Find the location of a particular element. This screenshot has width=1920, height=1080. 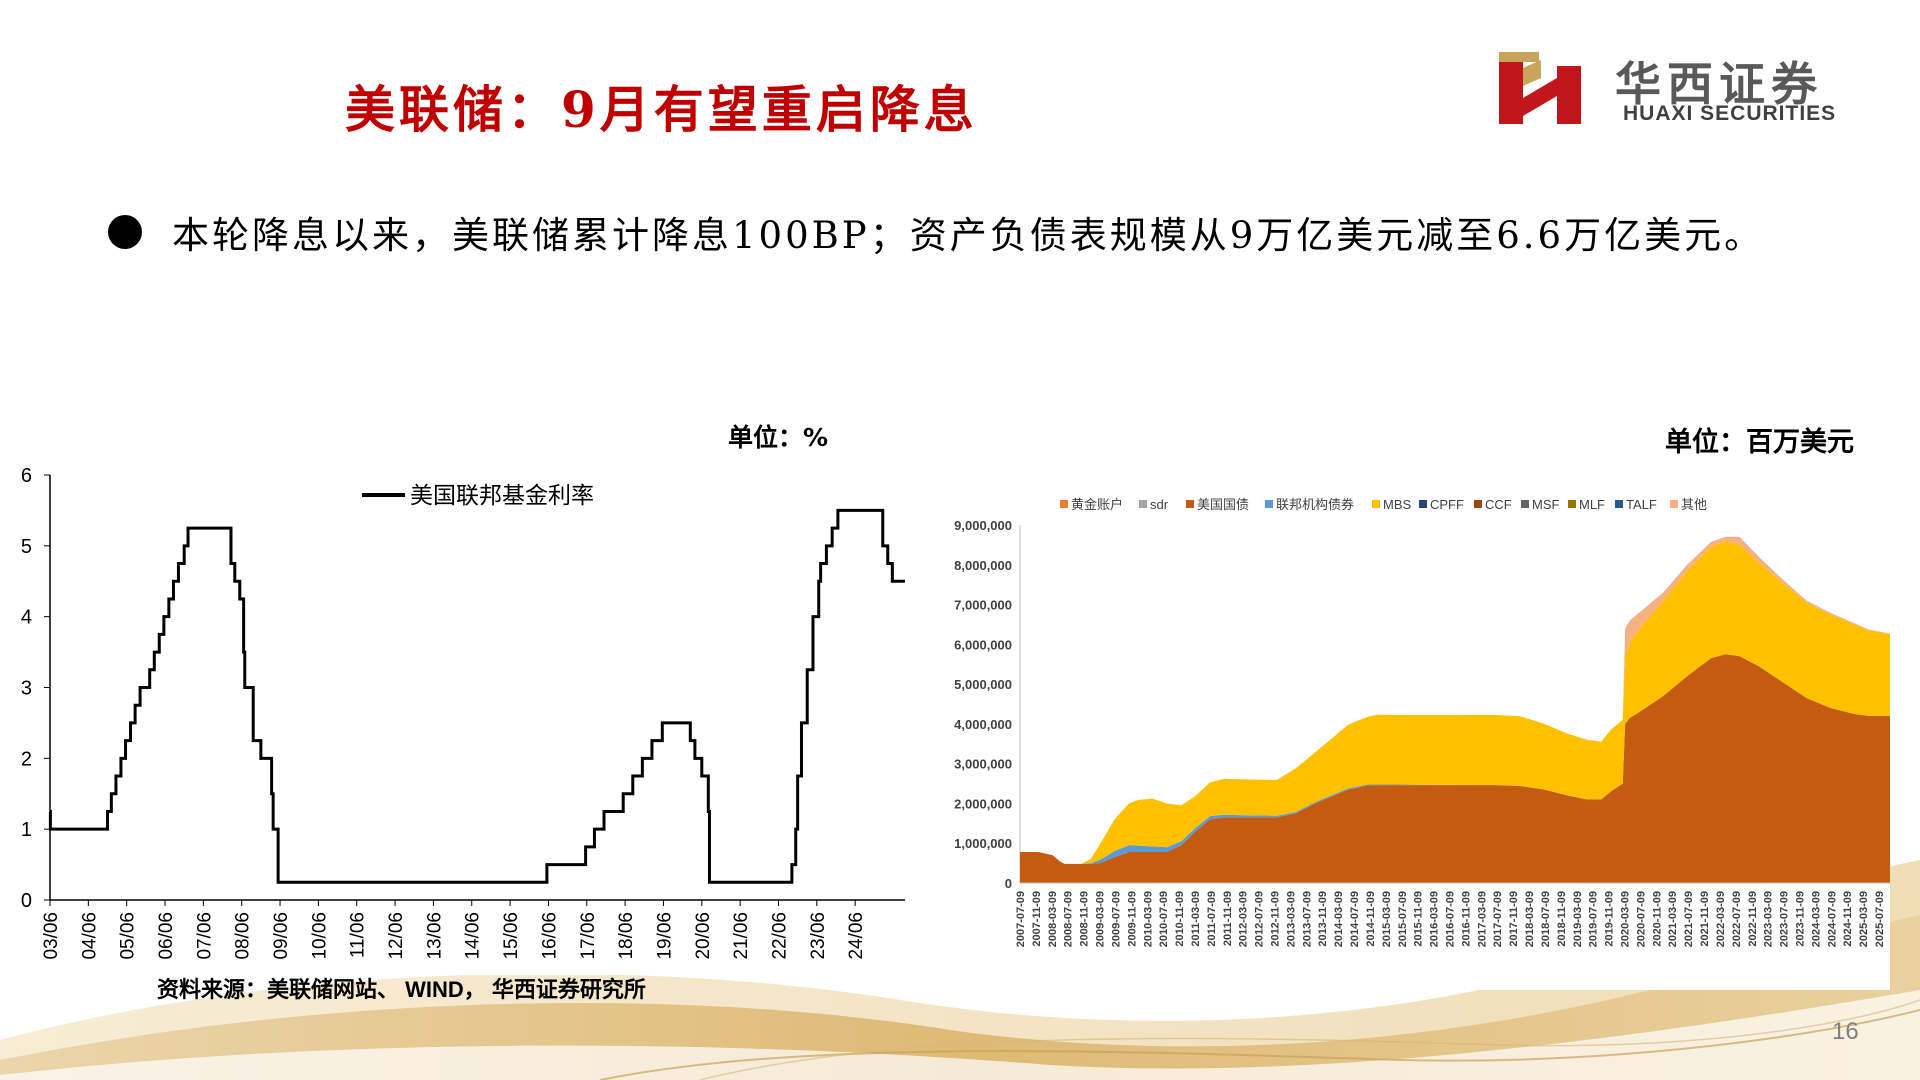

x-tick-label: 15/06 is located at coordinates (511, 936).